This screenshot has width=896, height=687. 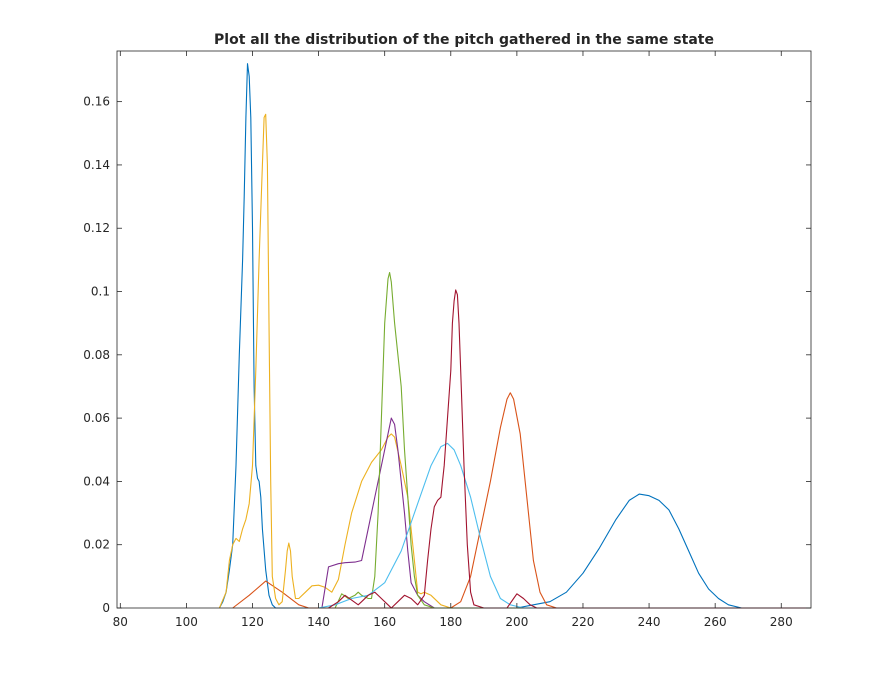 What do you see at coordinates (516, 622) in the screenshot?
I see `x-tick-label: 200` at bounding box center [516, 622].